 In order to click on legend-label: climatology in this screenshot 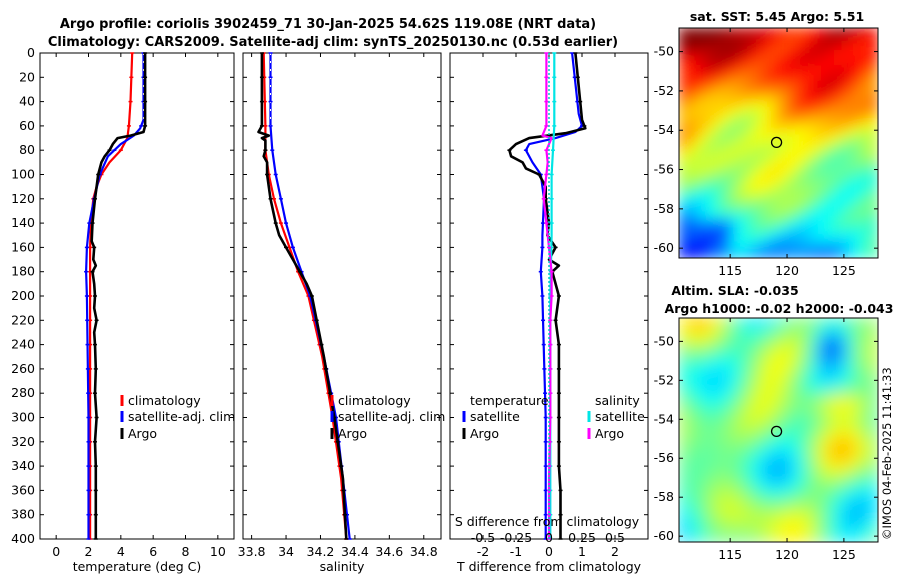, I will do `click(374, 400)`.